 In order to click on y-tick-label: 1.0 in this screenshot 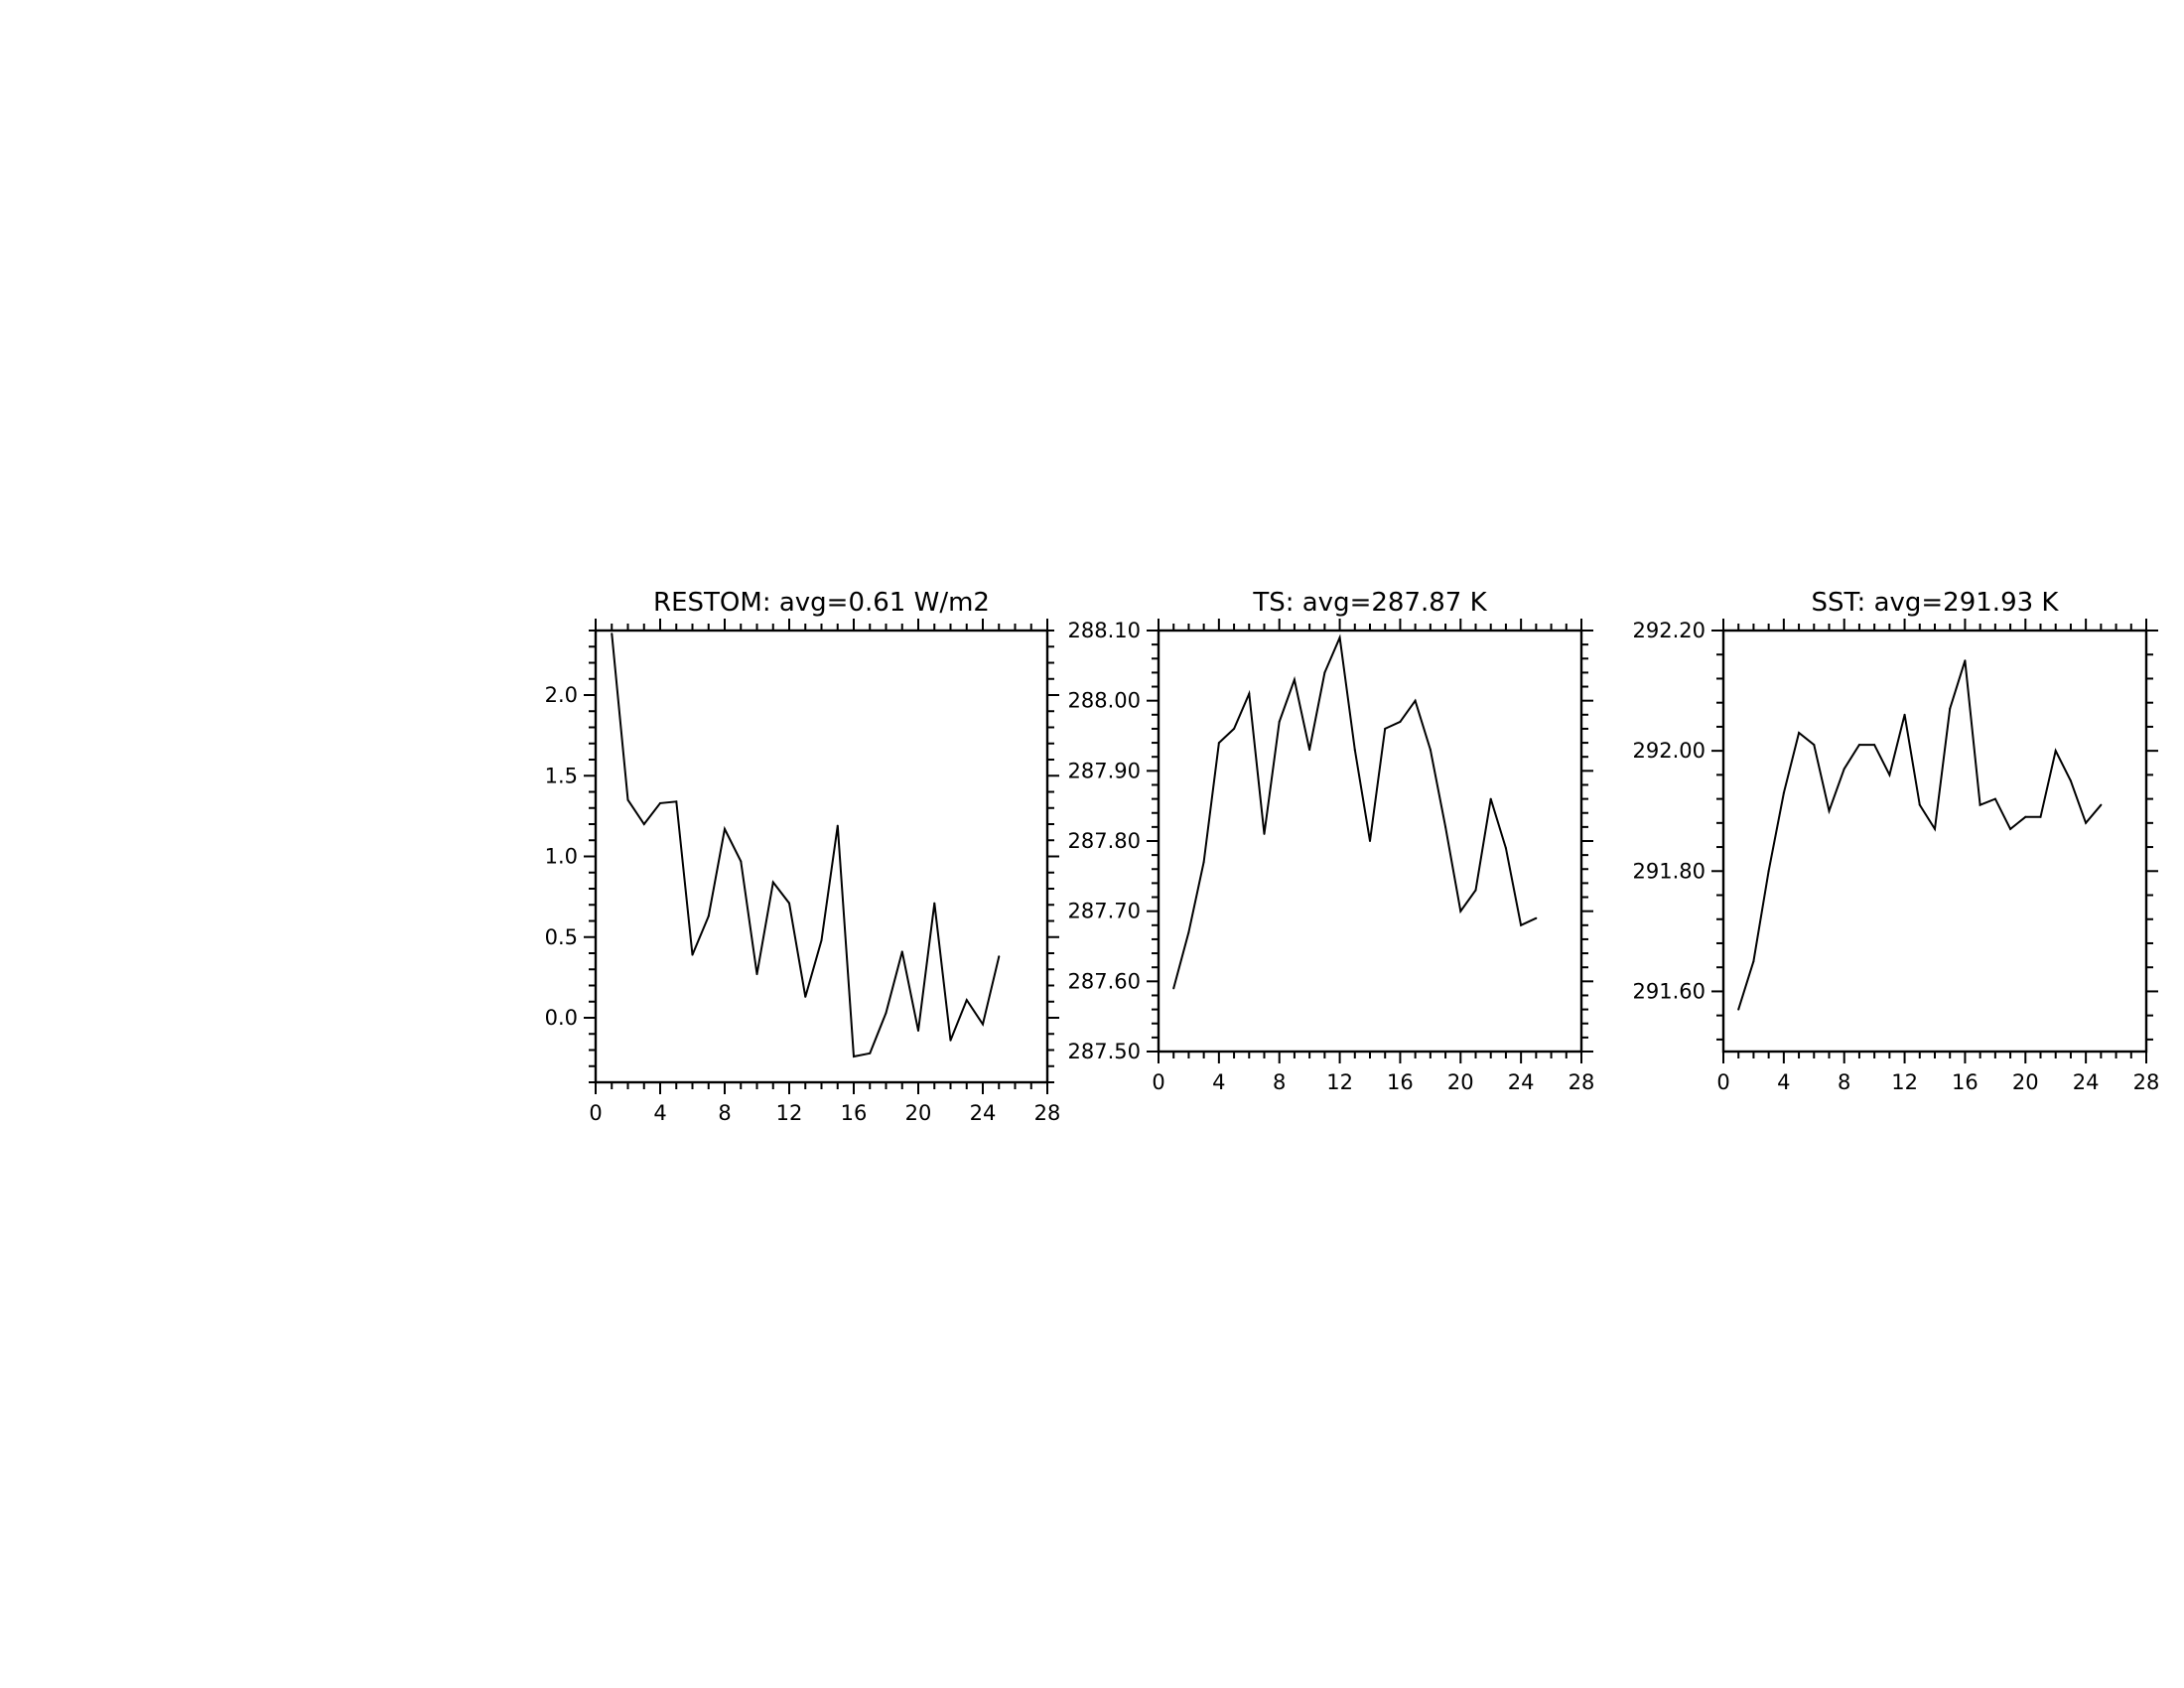, I will do `click(561, 857)`.